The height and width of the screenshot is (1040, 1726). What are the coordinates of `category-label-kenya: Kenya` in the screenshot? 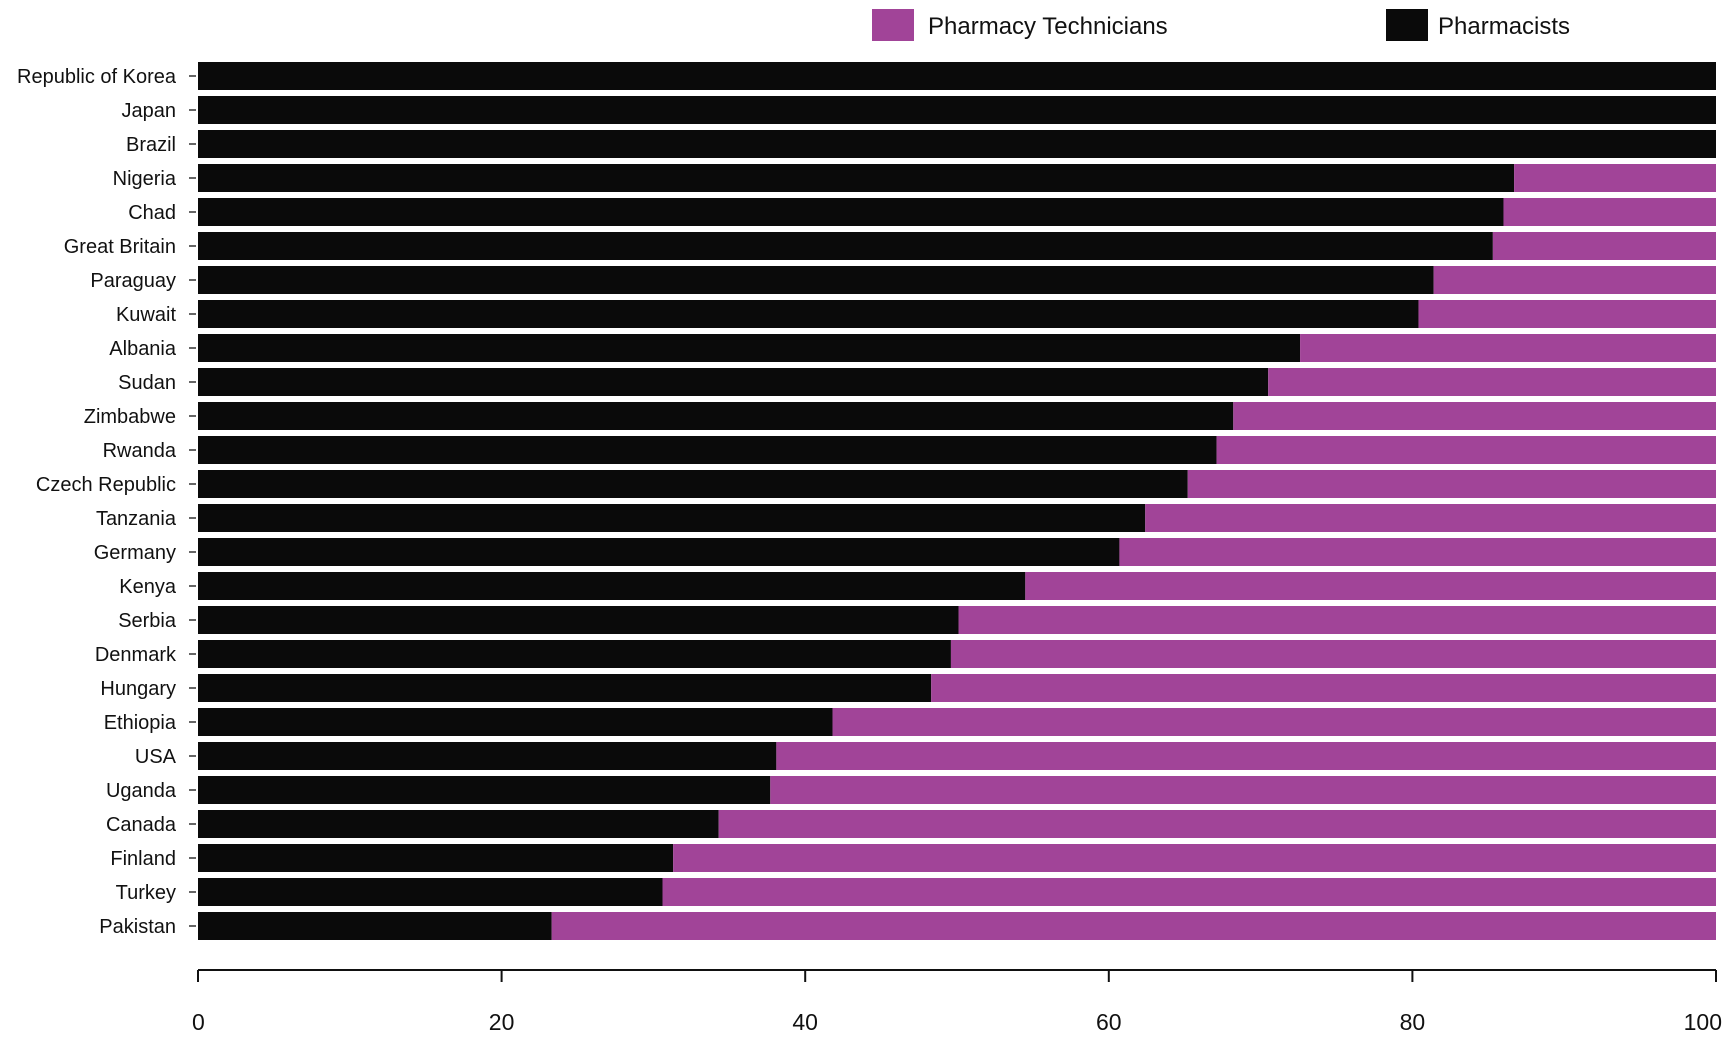 It's located at (148, 587).